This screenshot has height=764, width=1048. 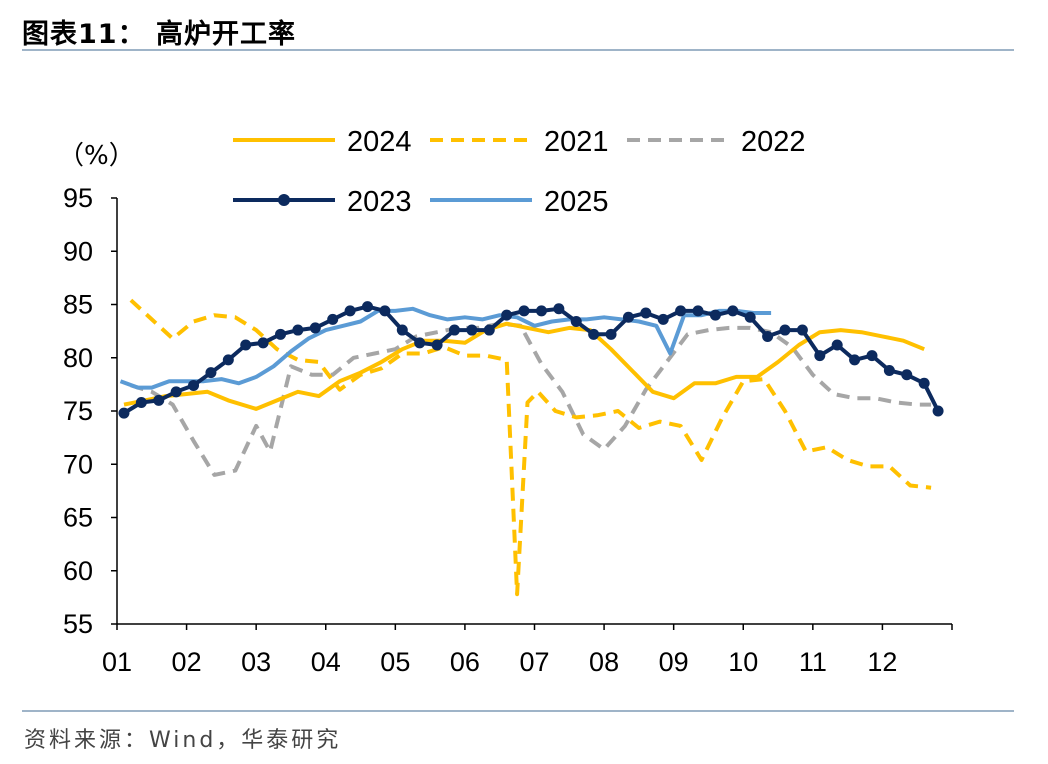 What do you see at coordinates (518, 50) in the screenshot?
I see `top-divider` at bounding box center [518, 50].